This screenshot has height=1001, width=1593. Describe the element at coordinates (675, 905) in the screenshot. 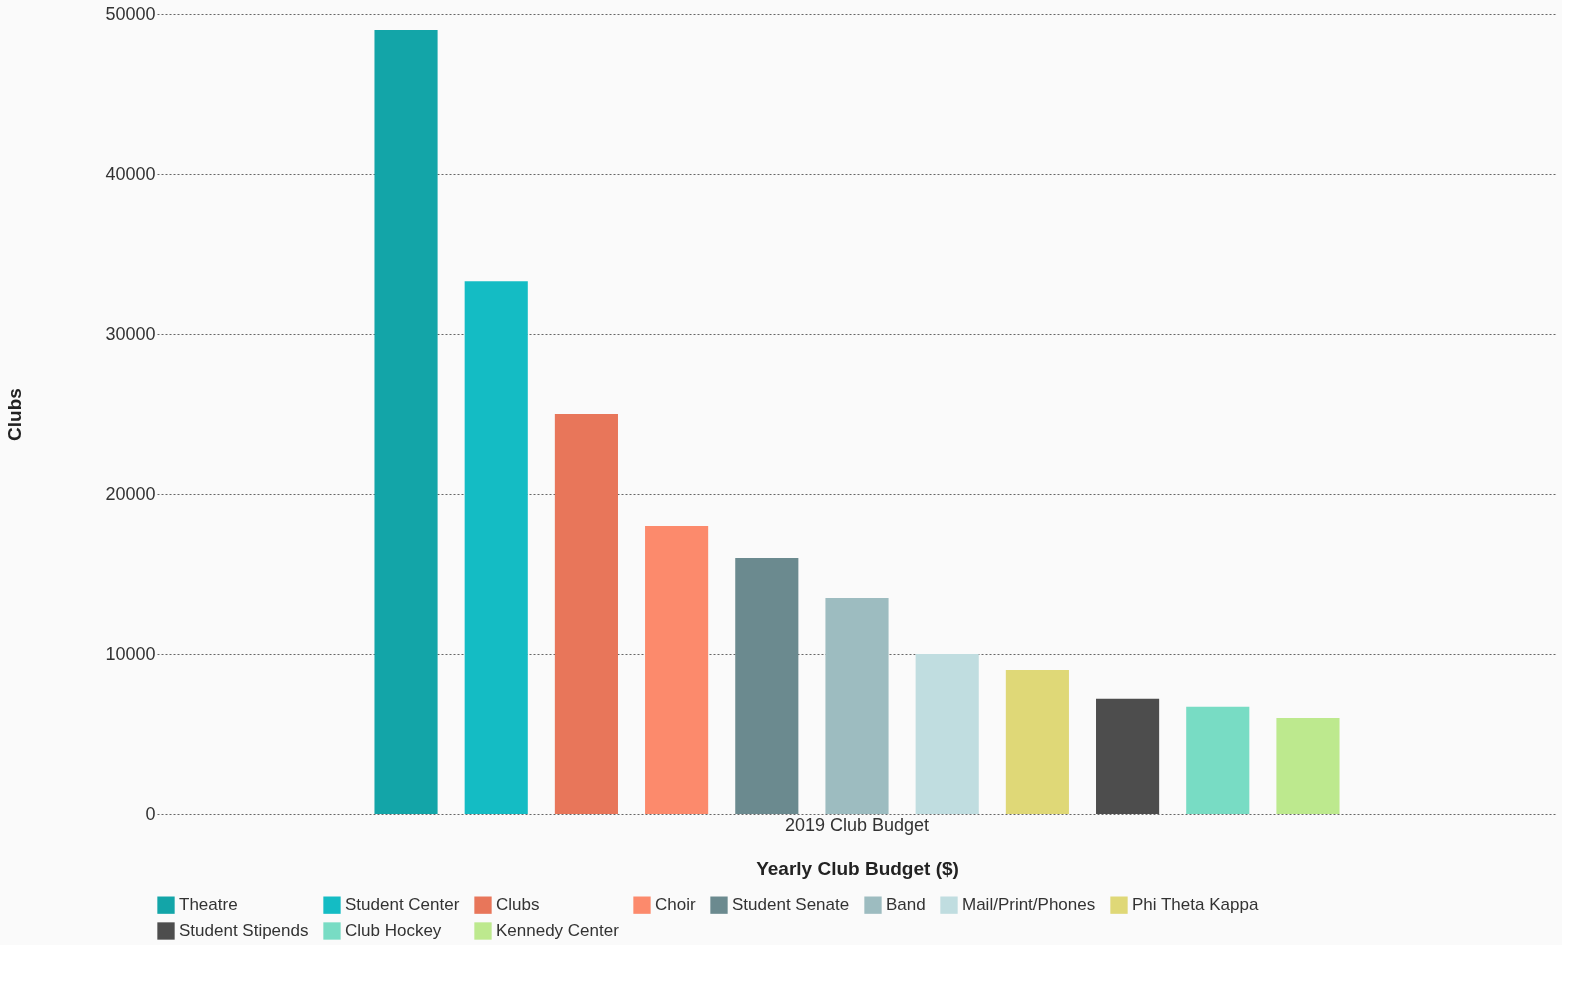

I see `legend-label: Choir` at that location.